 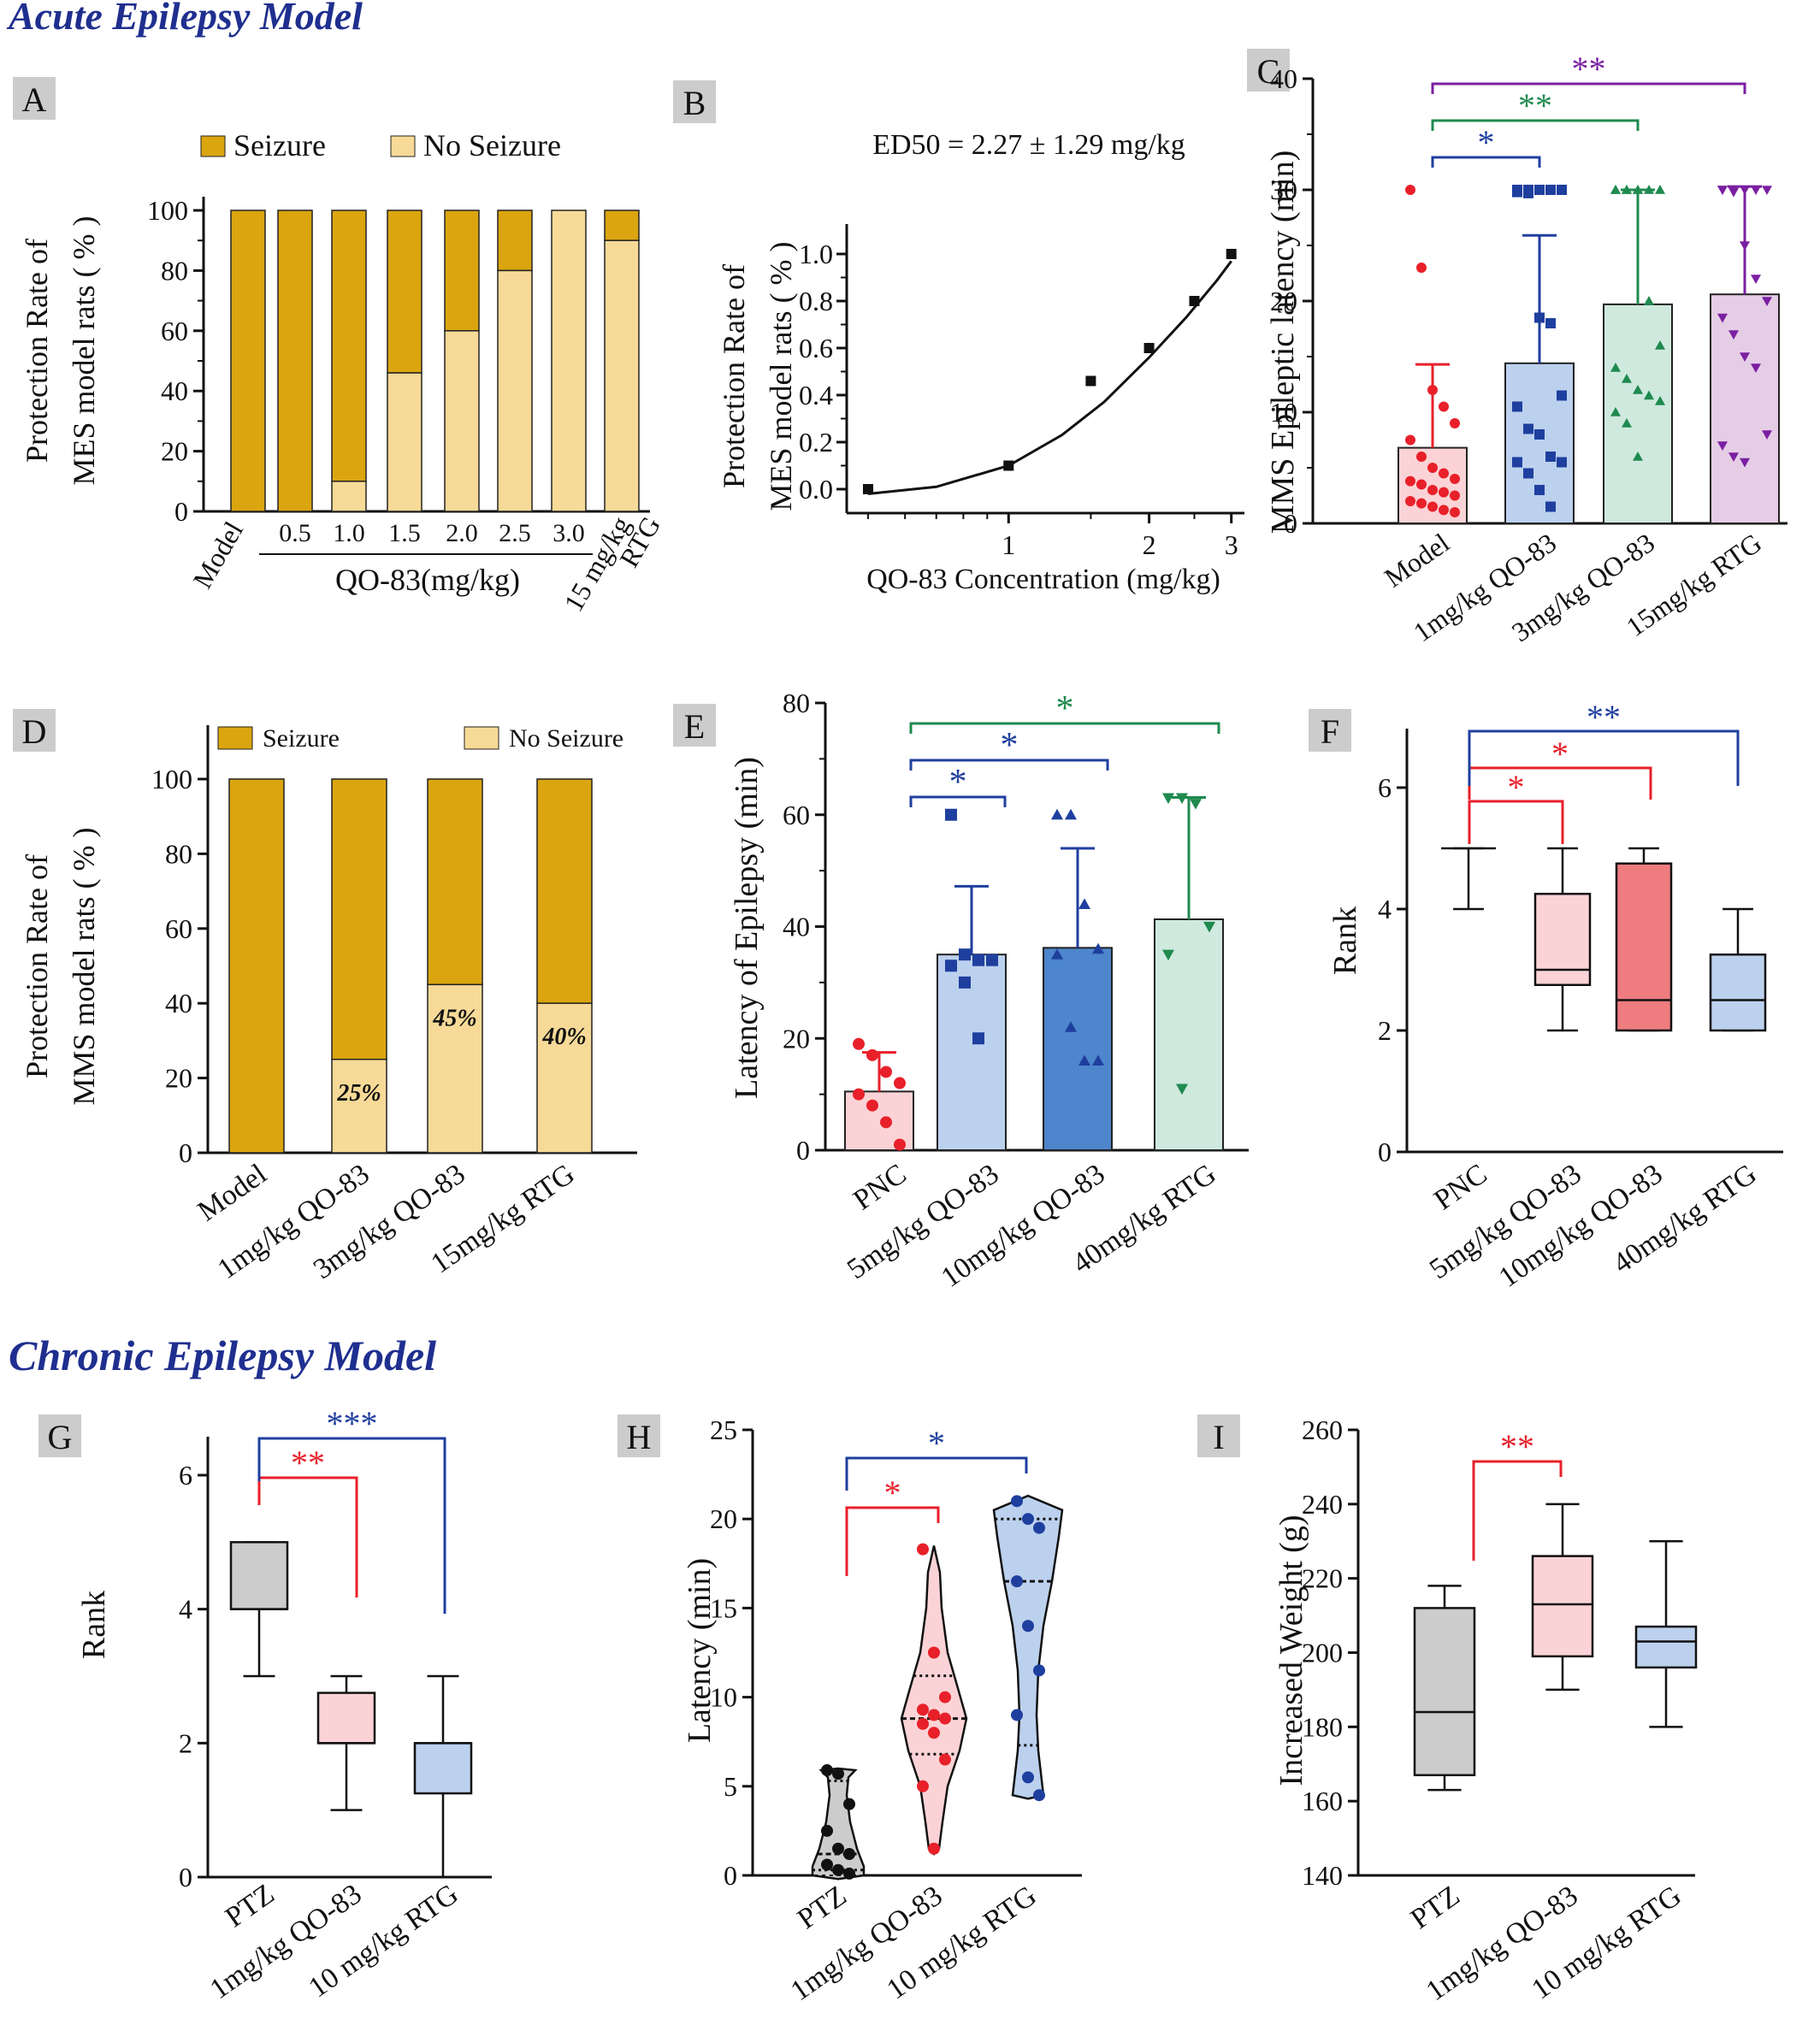 I want to click on x-tick-label: PNC, so click(x=880, y=1187).